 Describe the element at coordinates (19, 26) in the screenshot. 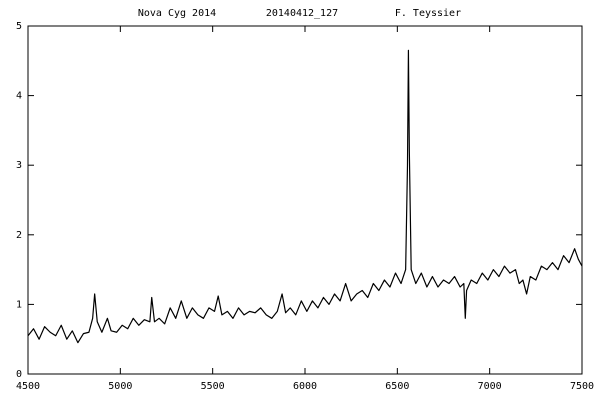

I see `y-tick-label: 5` at that location.